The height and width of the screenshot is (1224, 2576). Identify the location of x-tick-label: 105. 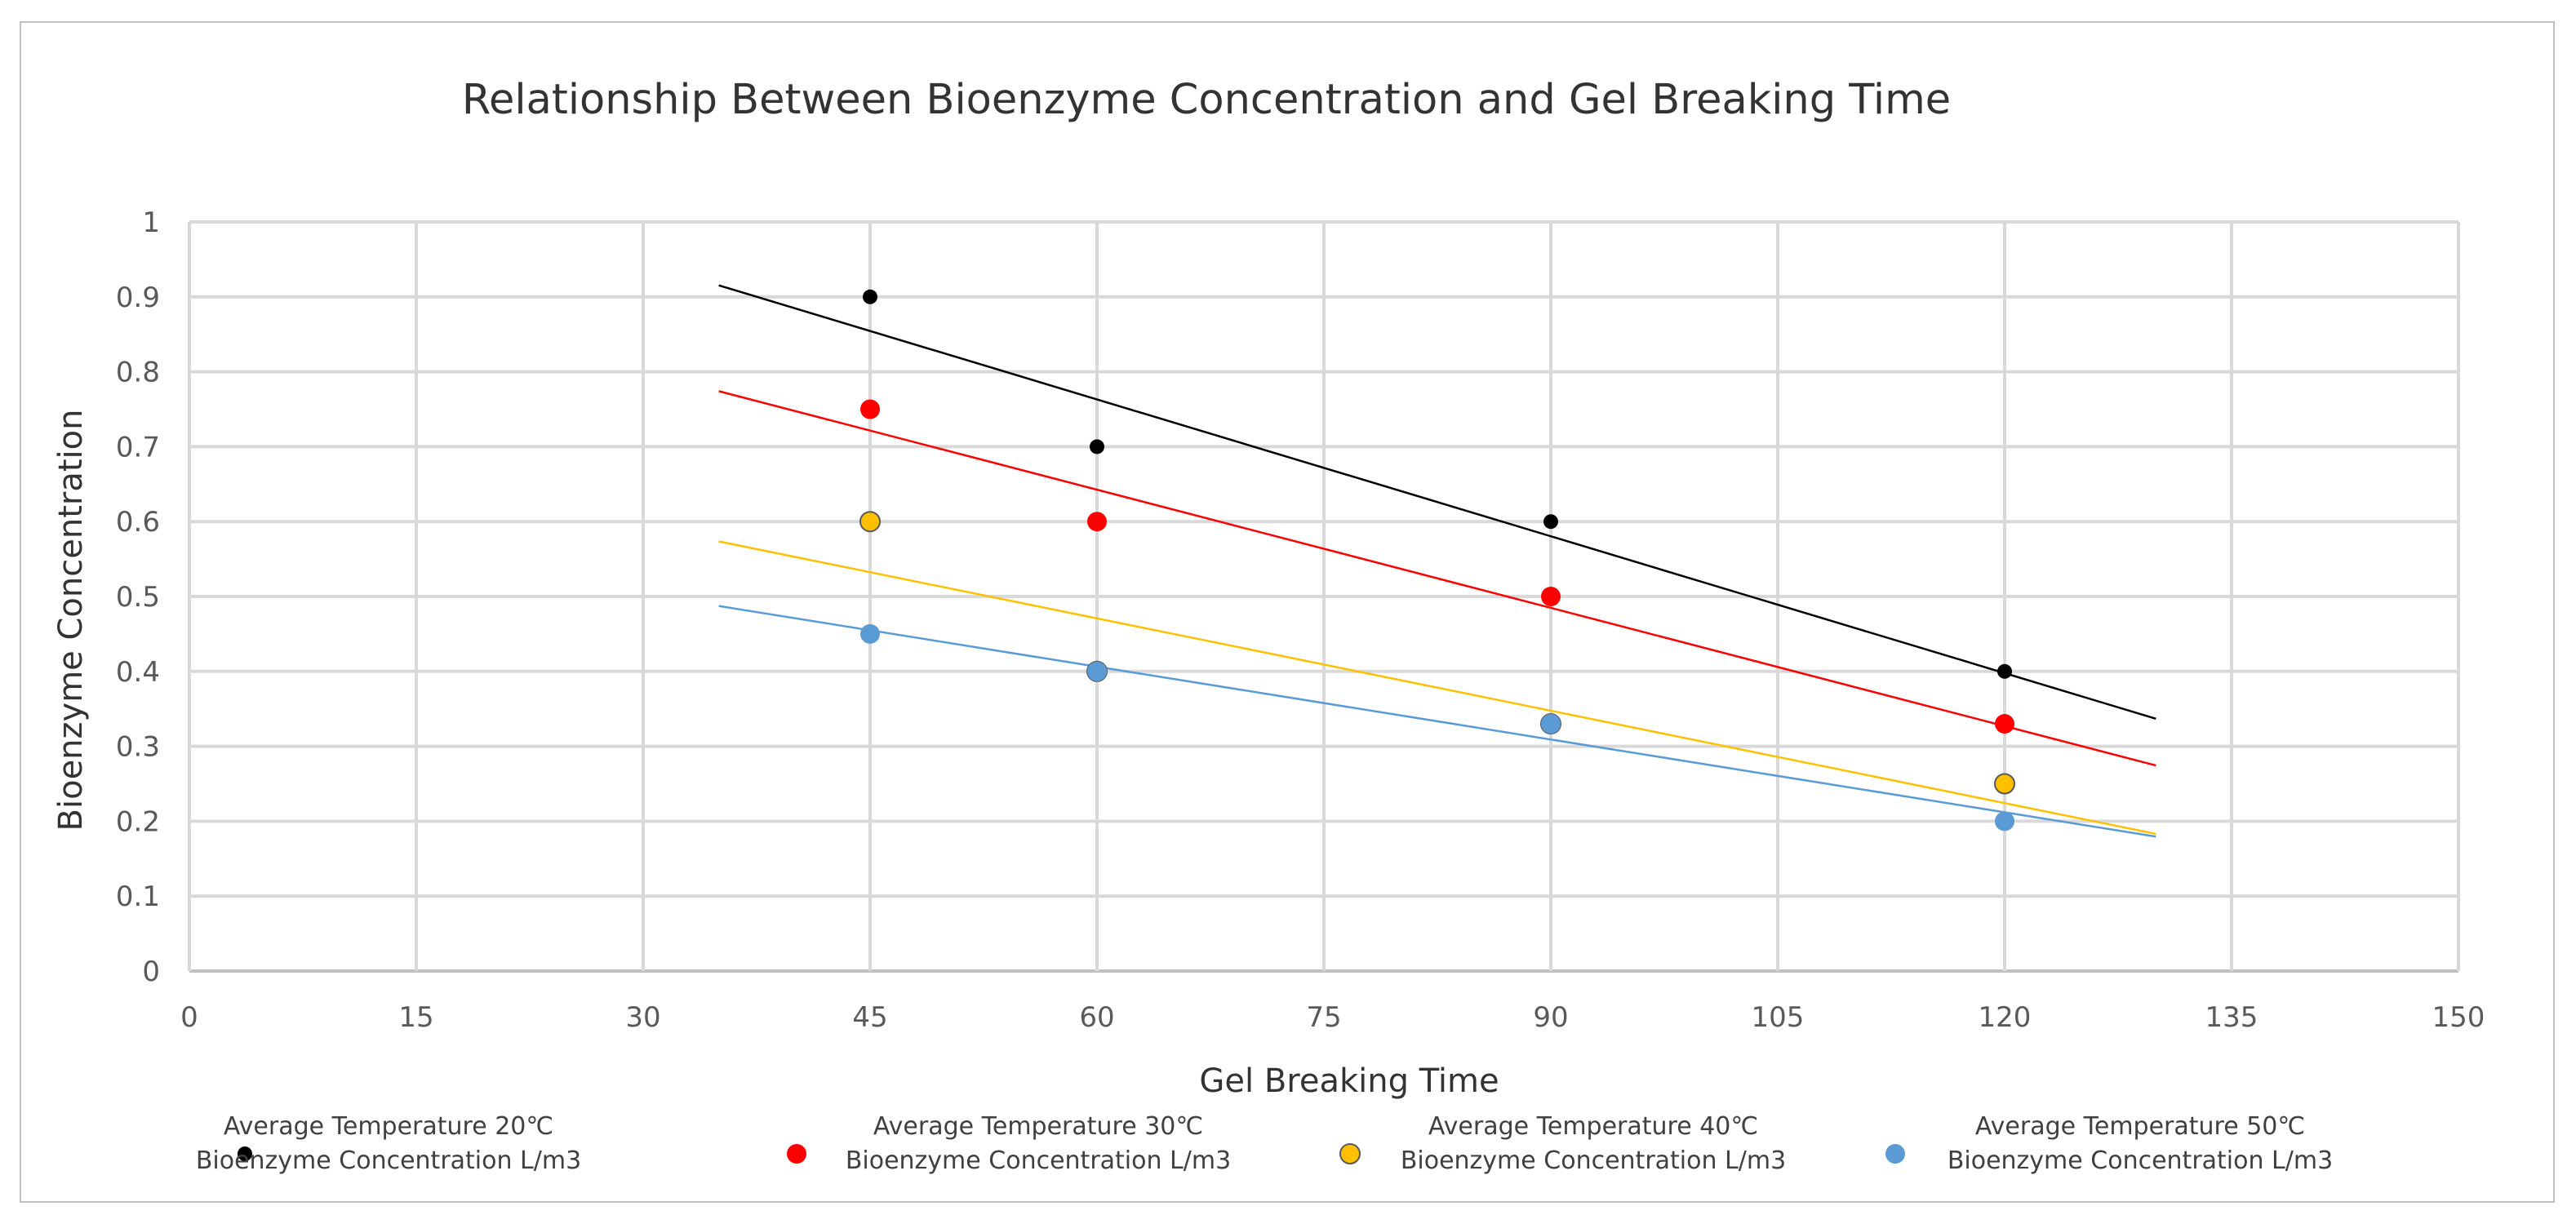
(1778, 1017).